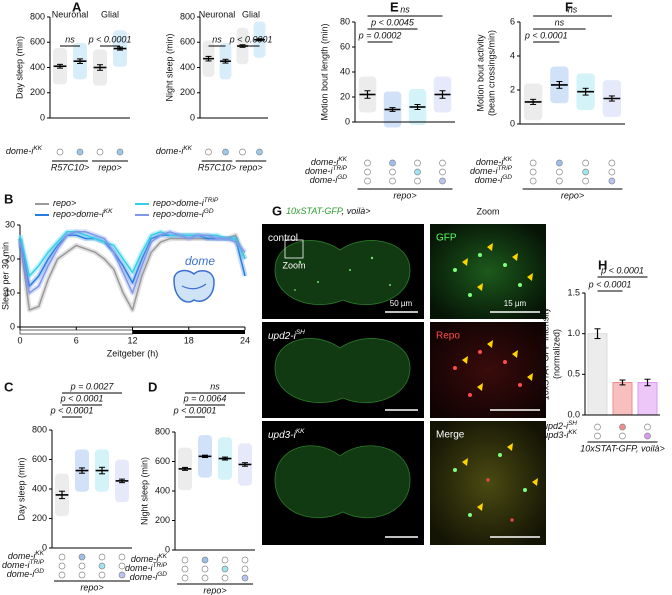 This screenshot has height=595, width=672. Describe the element at coordinates (394, 7) in the screenshot. I see `panel-letter: E` at that location.